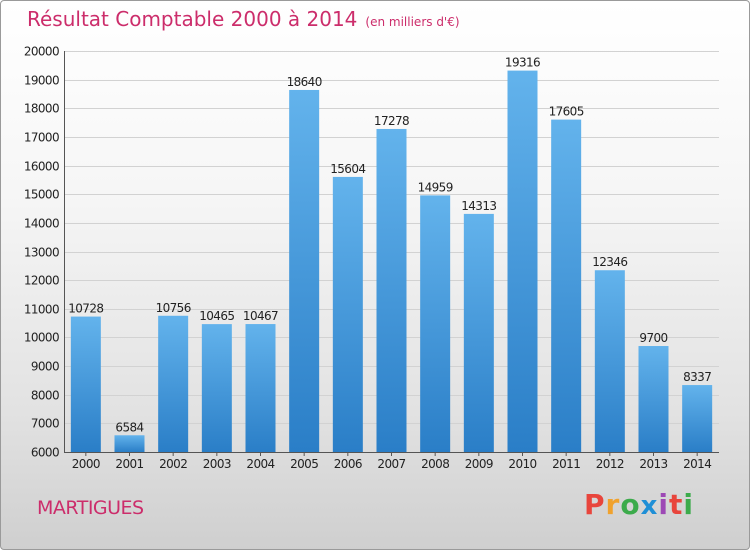 The height and width of the screenshot is (550, 750). What do you see at coordinates (412, 22) in the screenshot?
I see `title-unit: (en milliers d'€)` at bounding box center [412, 22].